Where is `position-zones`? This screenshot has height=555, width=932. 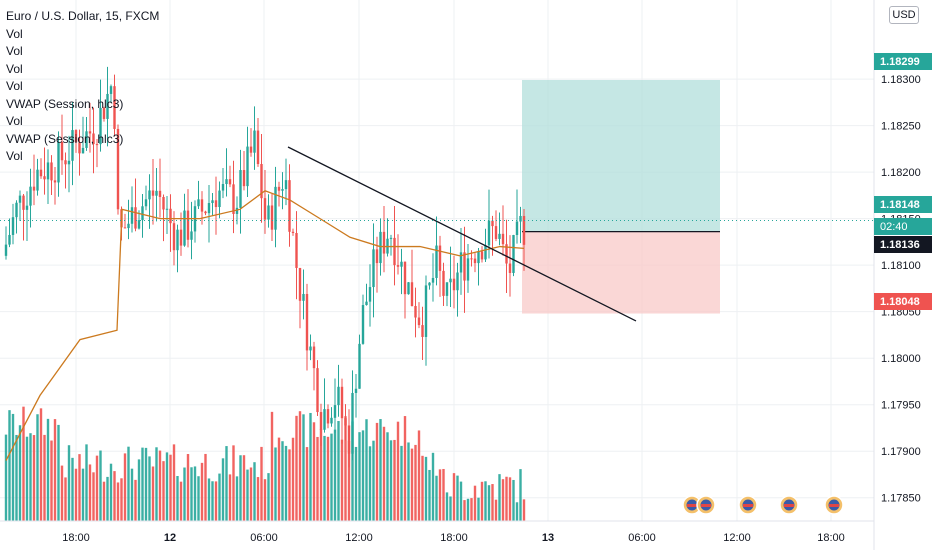
position-zones is located at coordinates (621, 197).